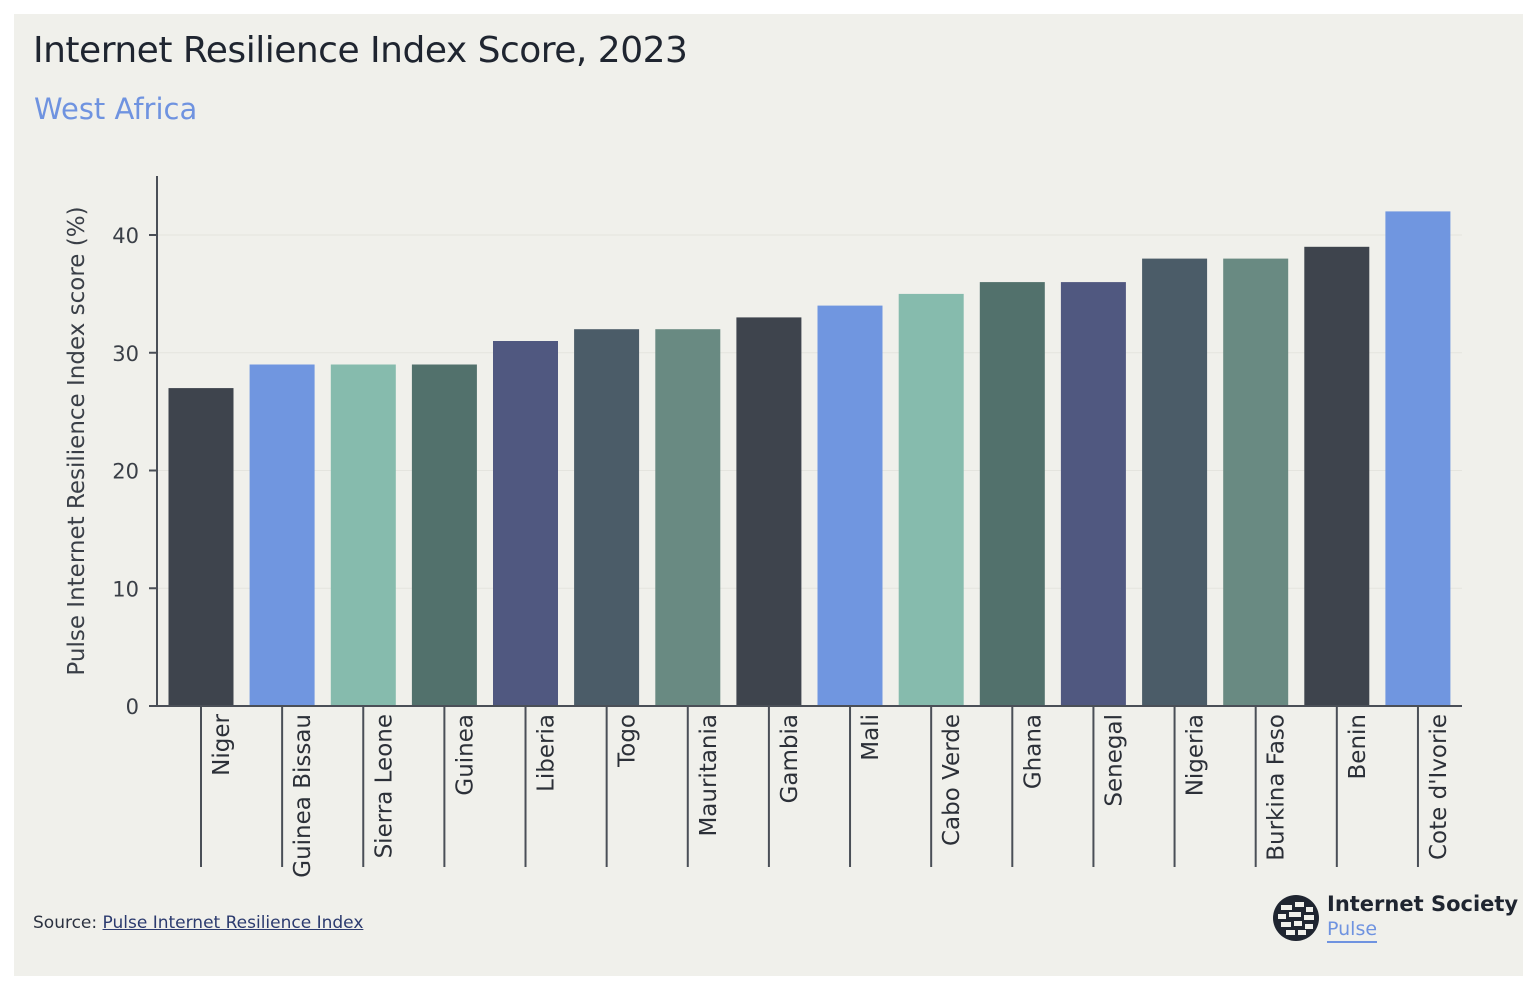 Image resolution: width=1536 pixels, height=991 pixels. What do you see at coordinates (1423, 904) in the screenshot?
I see `logo-name: Internet Society` at bounding box center [1423, 904].